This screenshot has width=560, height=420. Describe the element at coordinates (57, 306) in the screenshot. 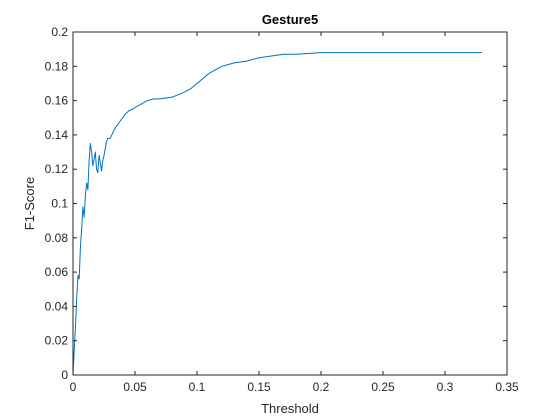

I see `y-tick-label: 0.04` at that location.